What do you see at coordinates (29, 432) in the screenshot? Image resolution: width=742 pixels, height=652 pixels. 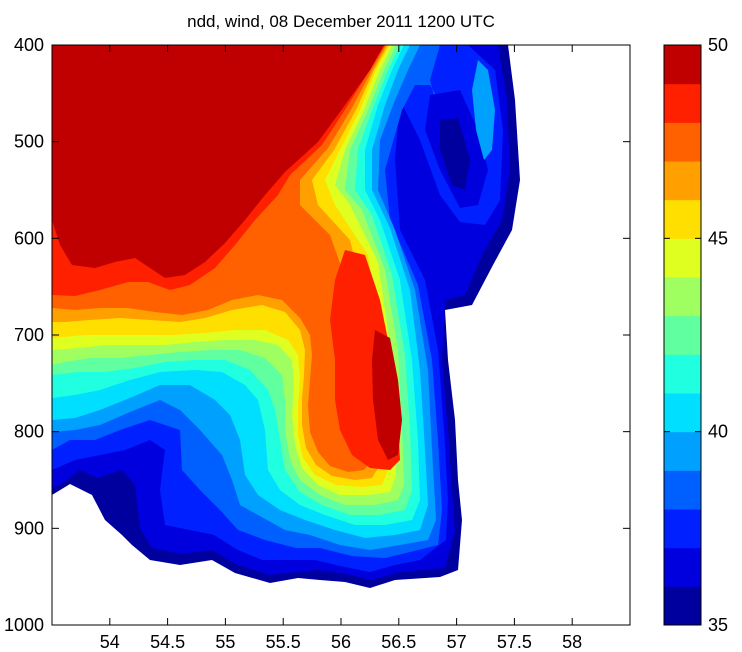 I see `y-tick-label: 800` at bounding box center [29, 432].